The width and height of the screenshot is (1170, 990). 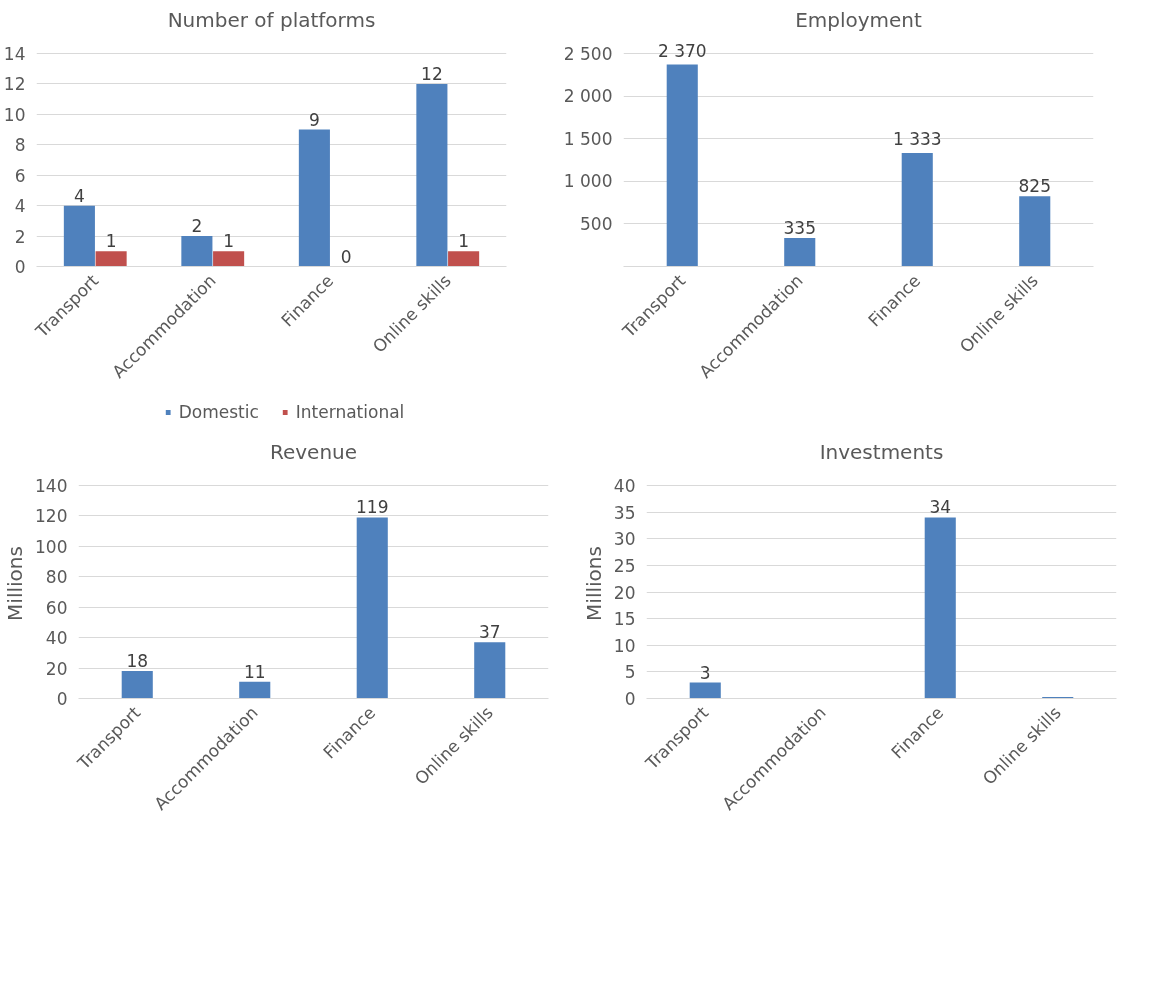 What do you see at coordinates (254, 671) in the screenshot?
I see `data-label: 11` at bounding box center [254, 671].